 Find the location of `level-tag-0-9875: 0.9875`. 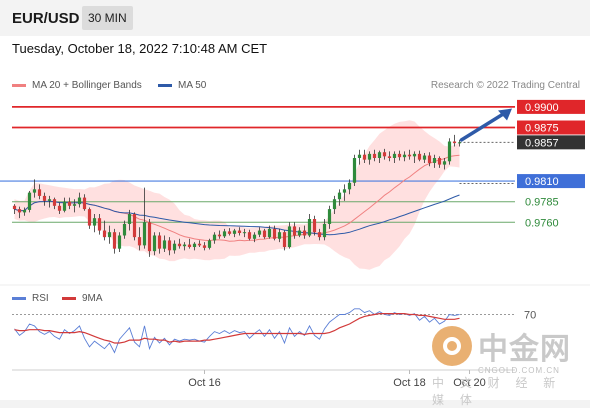

level-tag-0-9875: 0.9875 is located at coordinates (542, 129).